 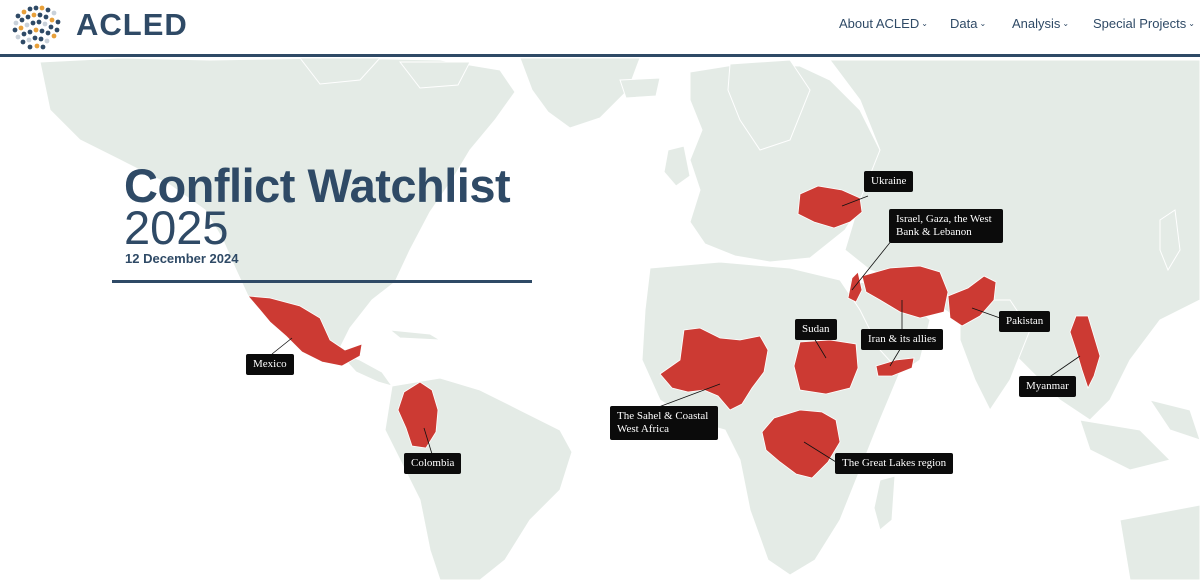 What do you see at coordinates (414, 335) in the screenshot?
I see `caribbean-shape` at bounding box center [414, 335].